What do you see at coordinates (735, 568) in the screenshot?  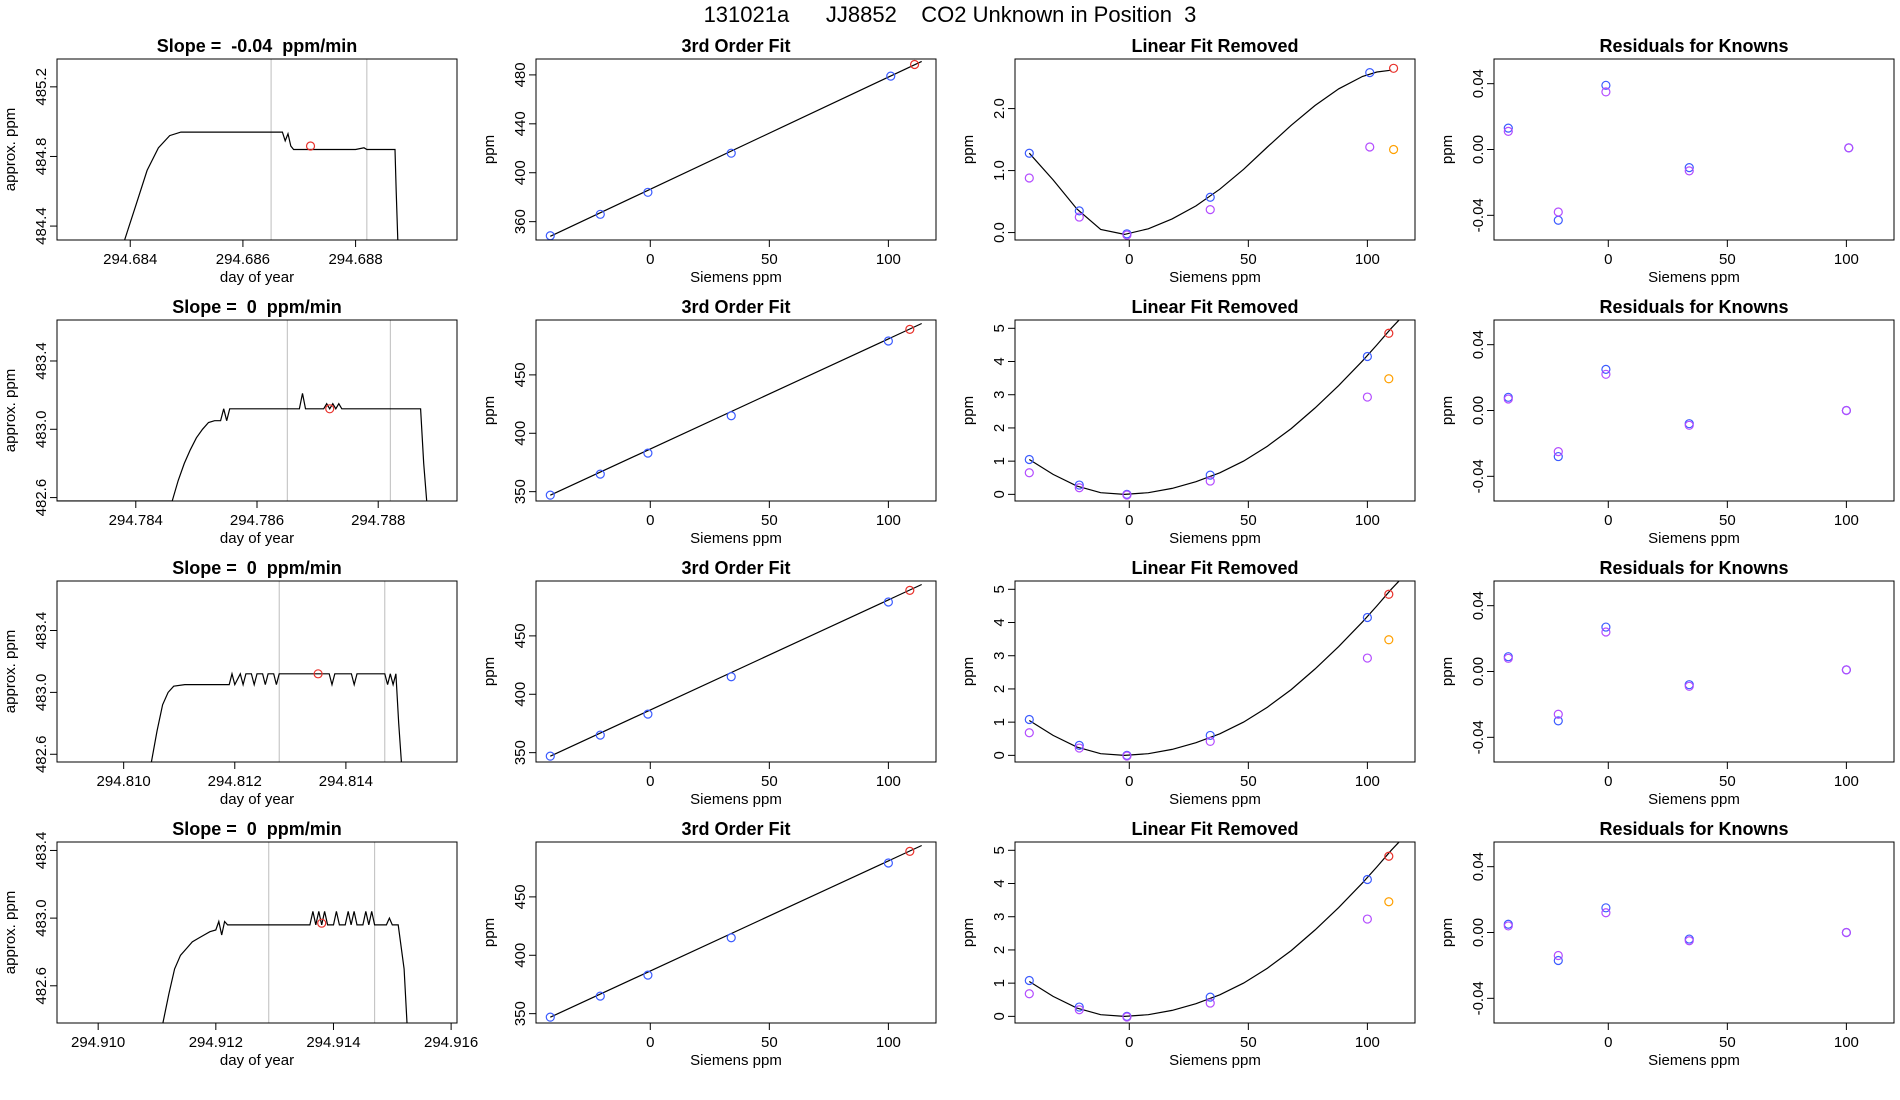 I see `panel-title: 3rd Order Fit` at bounding box center [735, 568].